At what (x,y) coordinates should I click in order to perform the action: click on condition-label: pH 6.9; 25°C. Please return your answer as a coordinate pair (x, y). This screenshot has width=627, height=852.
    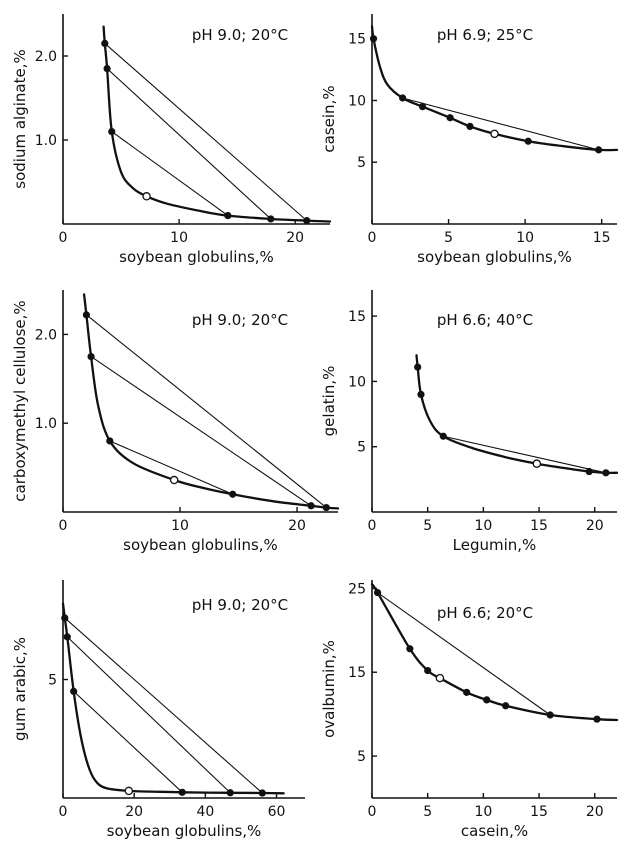
    Looking at the image, I should click on (485, 35).